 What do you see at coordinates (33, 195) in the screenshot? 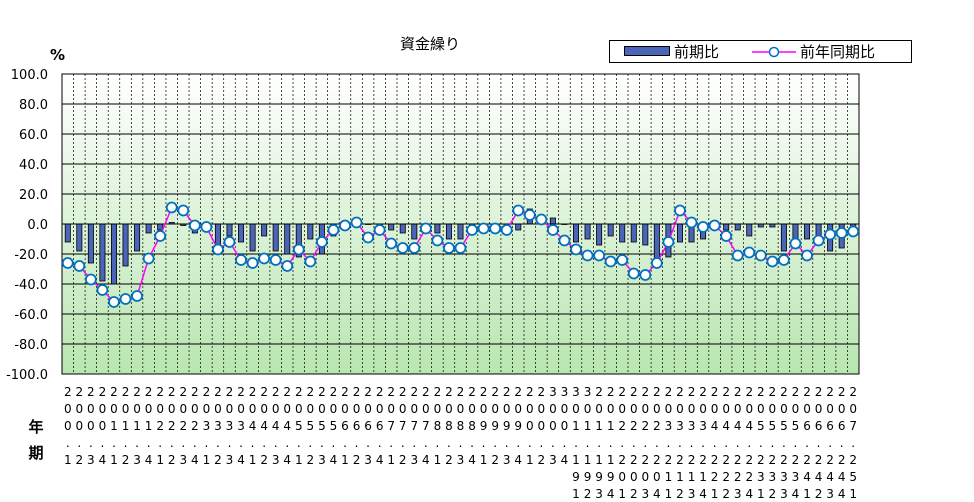
I see `y-tick-label: 20.0` at bounding box center [33, 195].